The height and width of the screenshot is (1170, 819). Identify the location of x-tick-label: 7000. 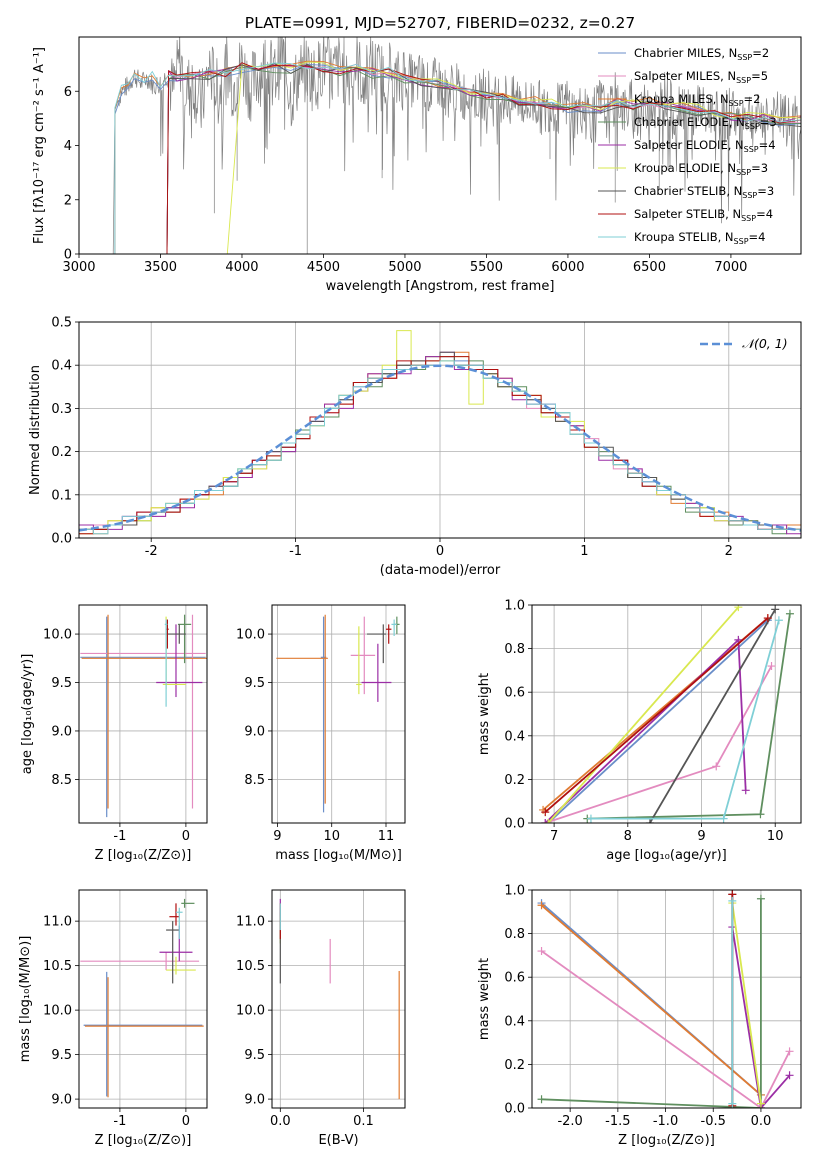
(730, 267).